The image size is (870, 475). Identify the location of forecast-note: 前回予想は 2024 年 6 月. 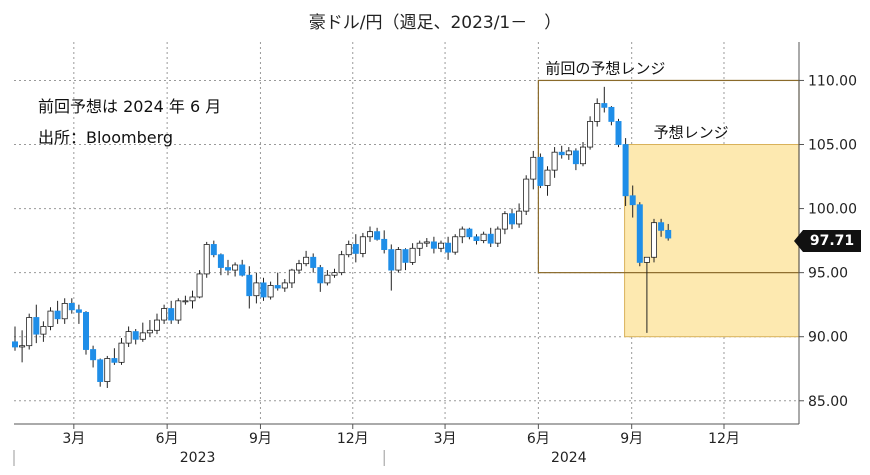
(130, 106).